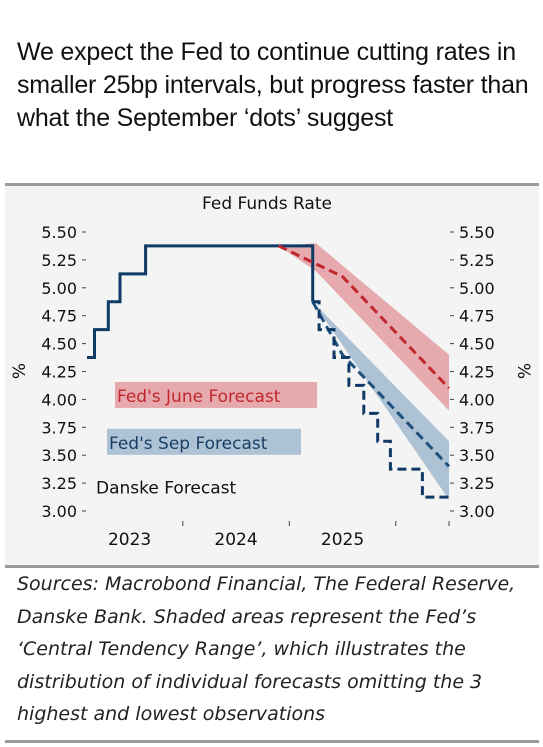  What do you see at coordinates (477, 483) in the screenshot?
I see `y-tick-label-right: 3.25` at bounding box center [477, 483].